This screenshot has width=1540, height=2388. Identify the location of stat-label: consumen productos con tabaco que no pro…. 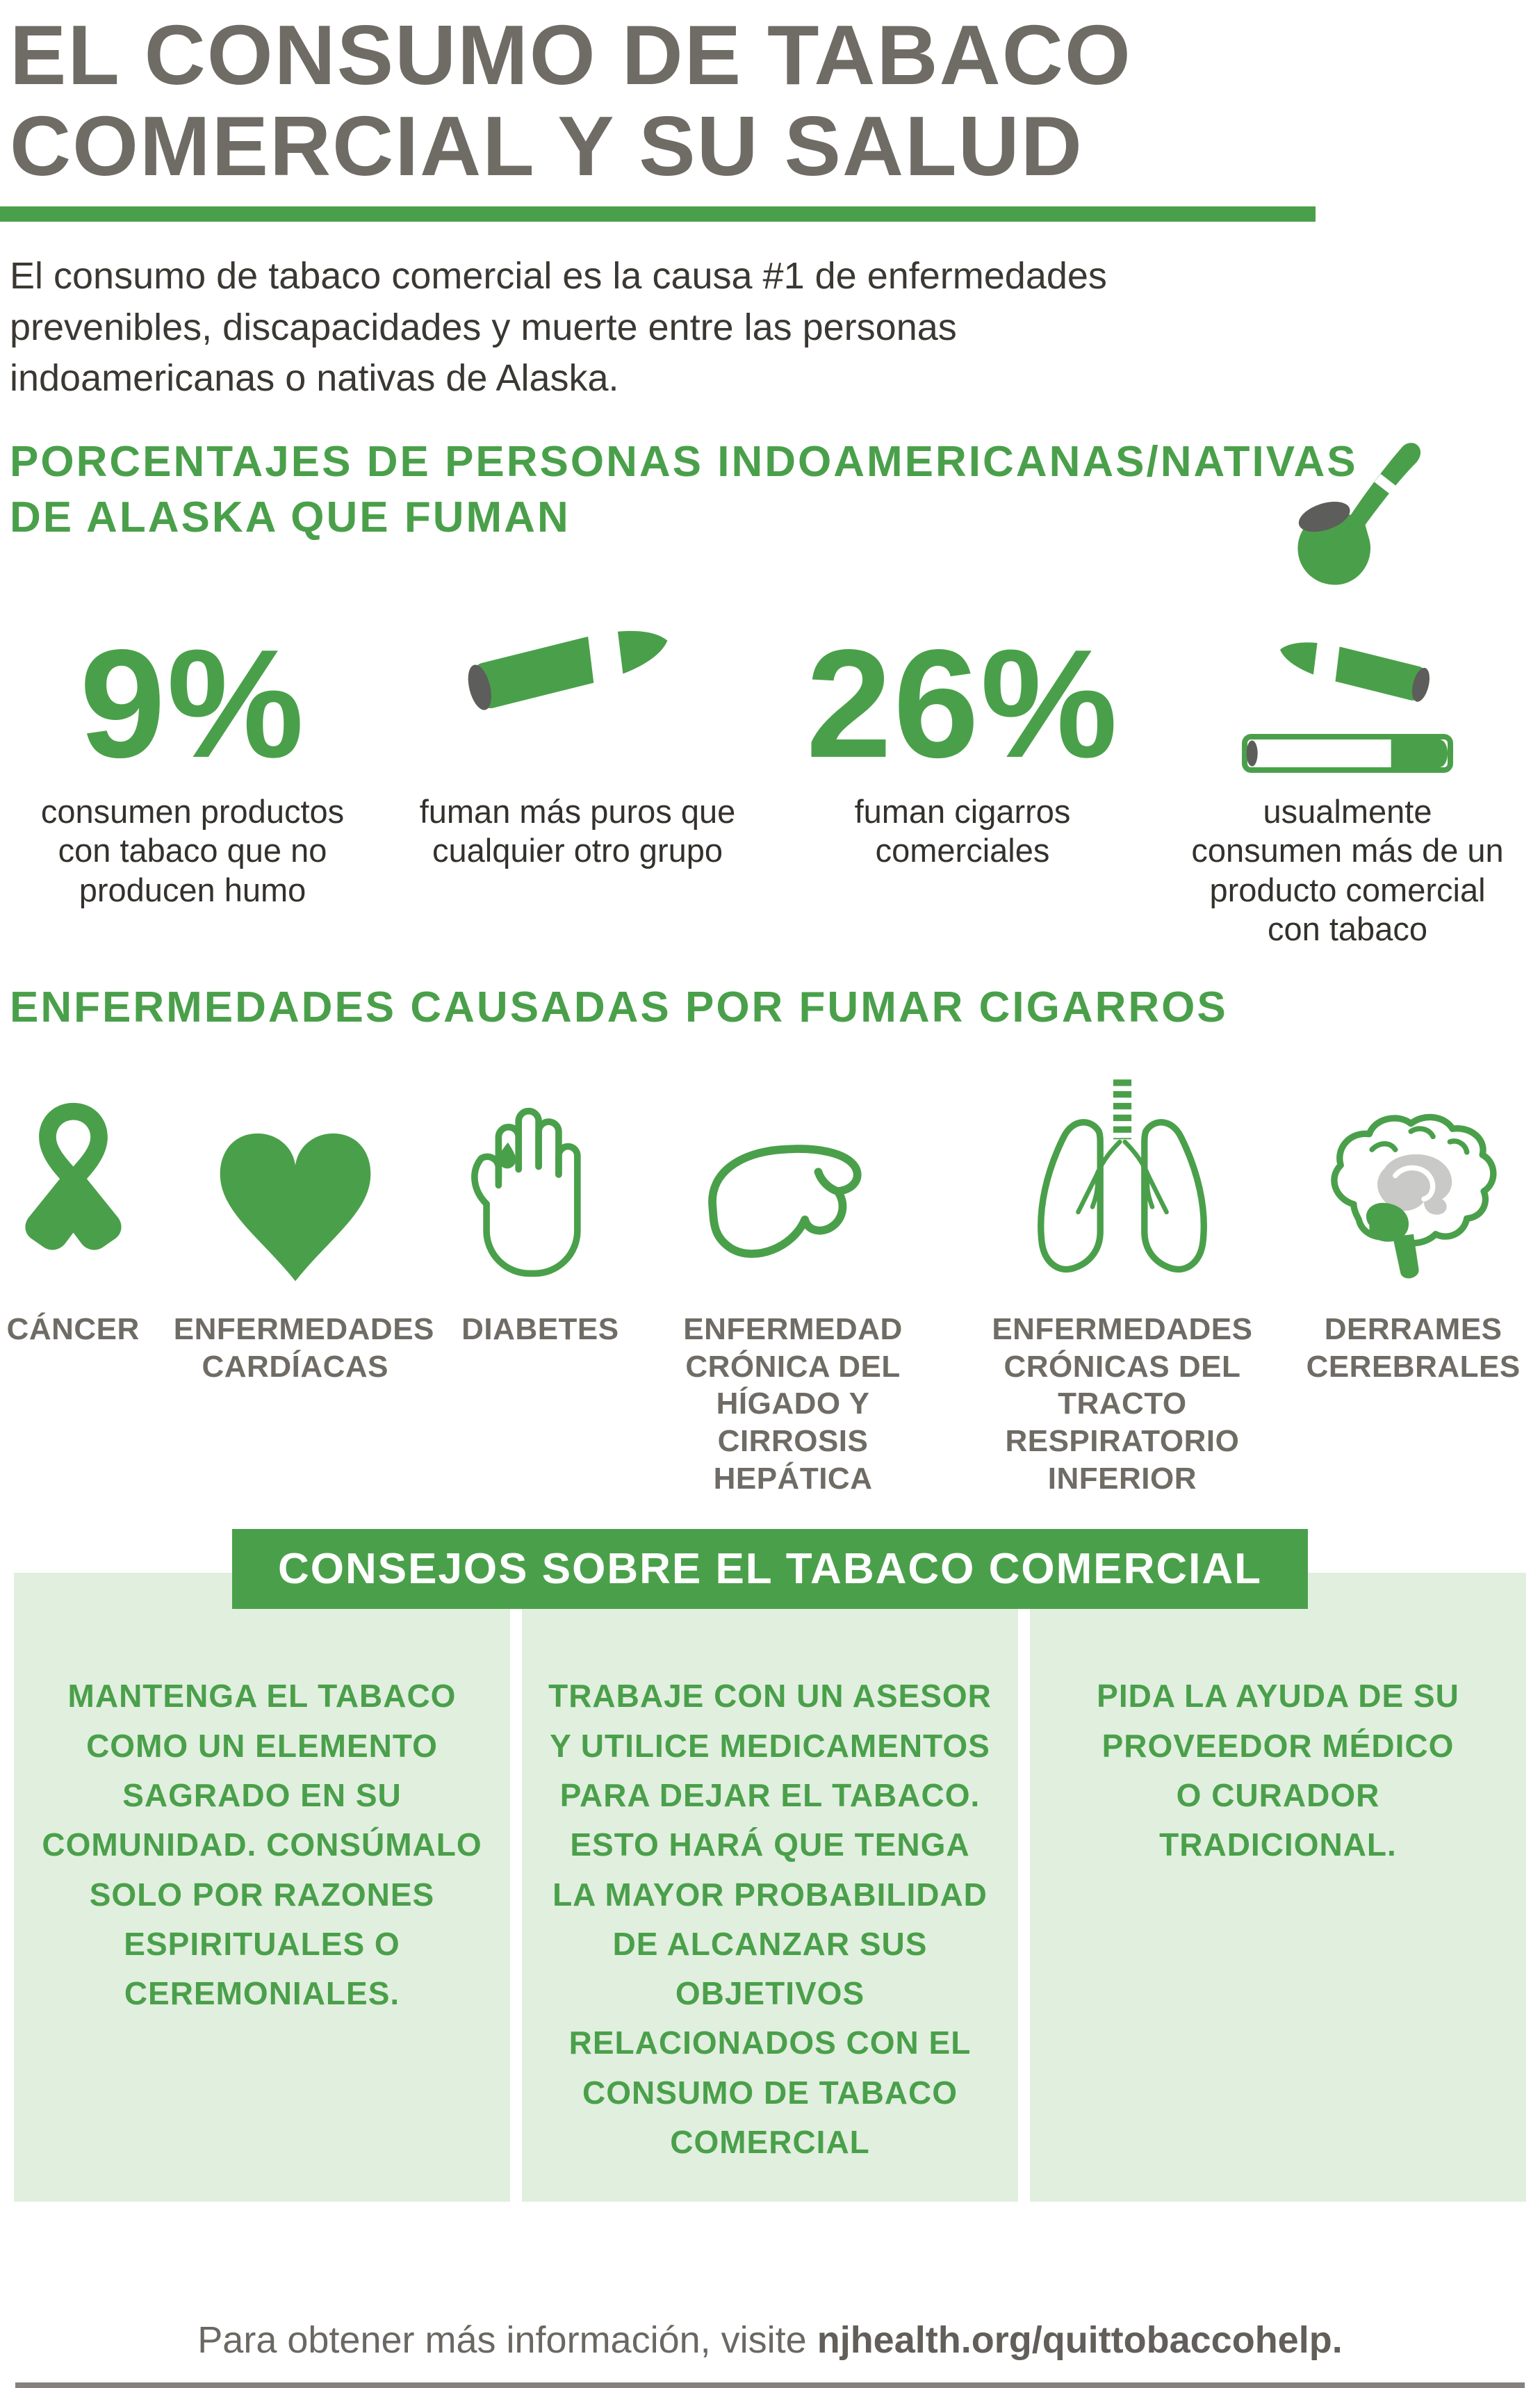
(192, 850).